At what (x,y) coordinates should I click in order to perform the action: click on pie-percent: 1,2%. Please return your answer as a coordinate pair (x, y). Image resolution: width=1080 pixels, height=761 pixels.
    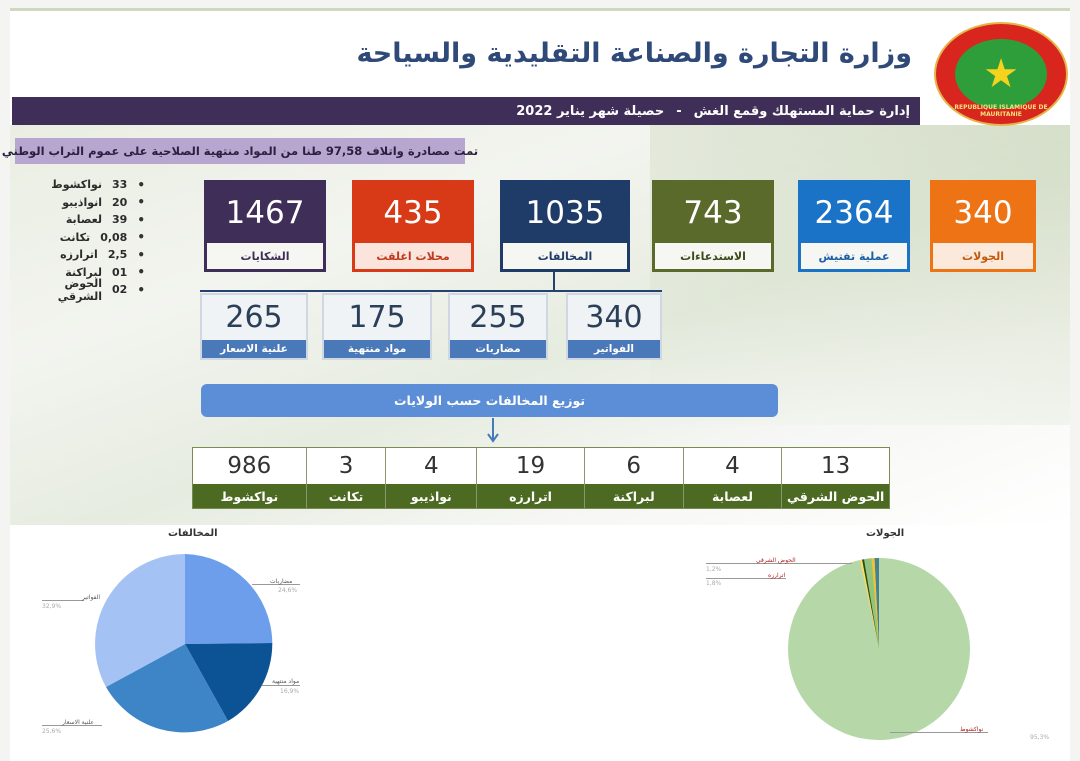
    Looking at the image, I should click on (714, 569).